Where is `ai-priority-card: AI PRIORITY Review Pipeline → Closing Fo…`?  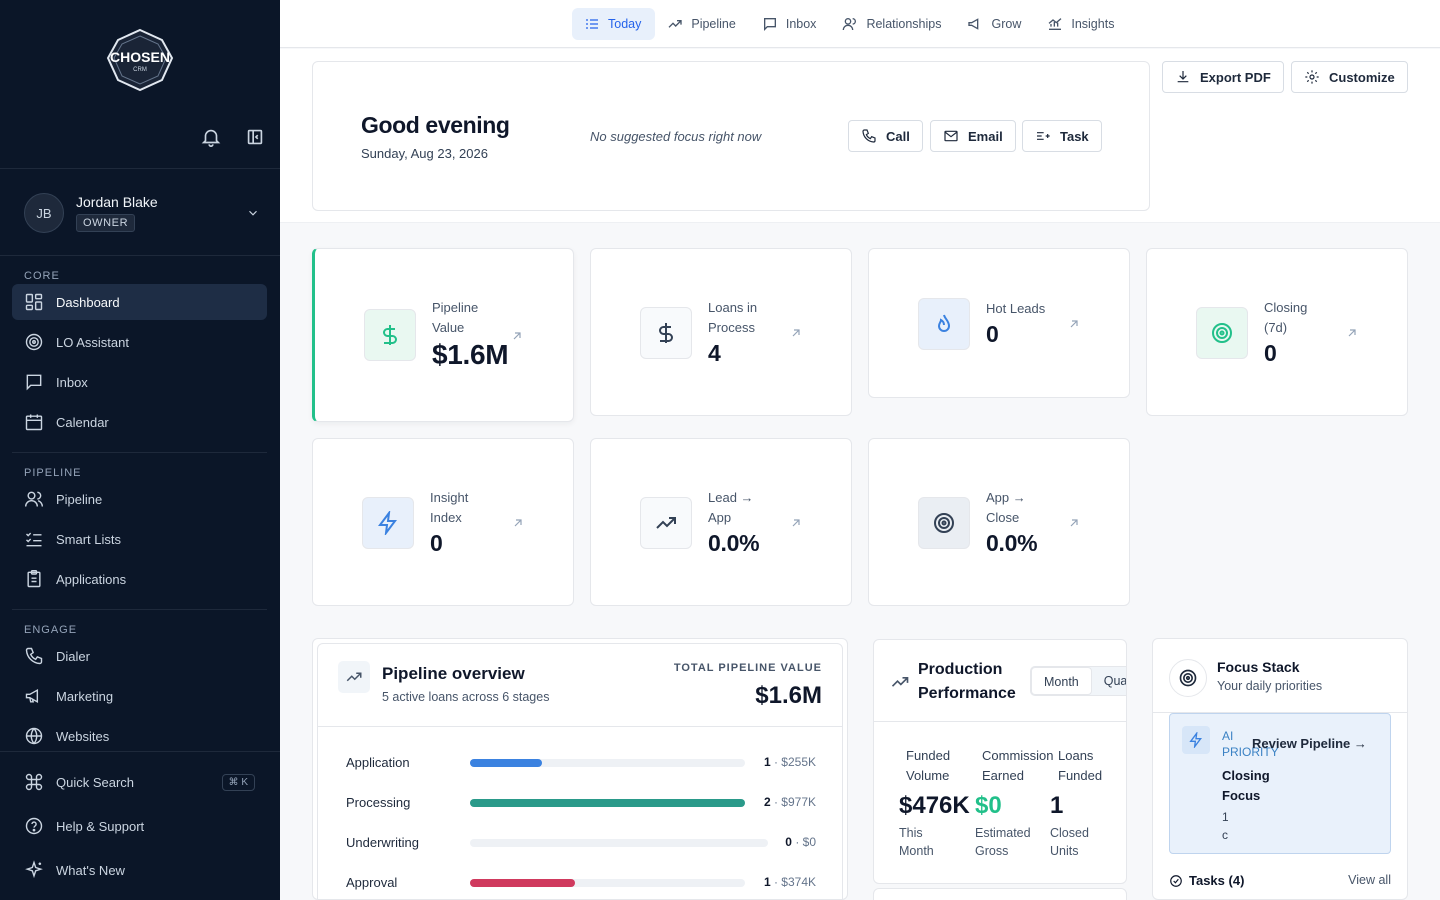
ai-priority-card: AI PRIORITY Review Pipeline → Closing Fo… is located at coordinates (1280, 783).